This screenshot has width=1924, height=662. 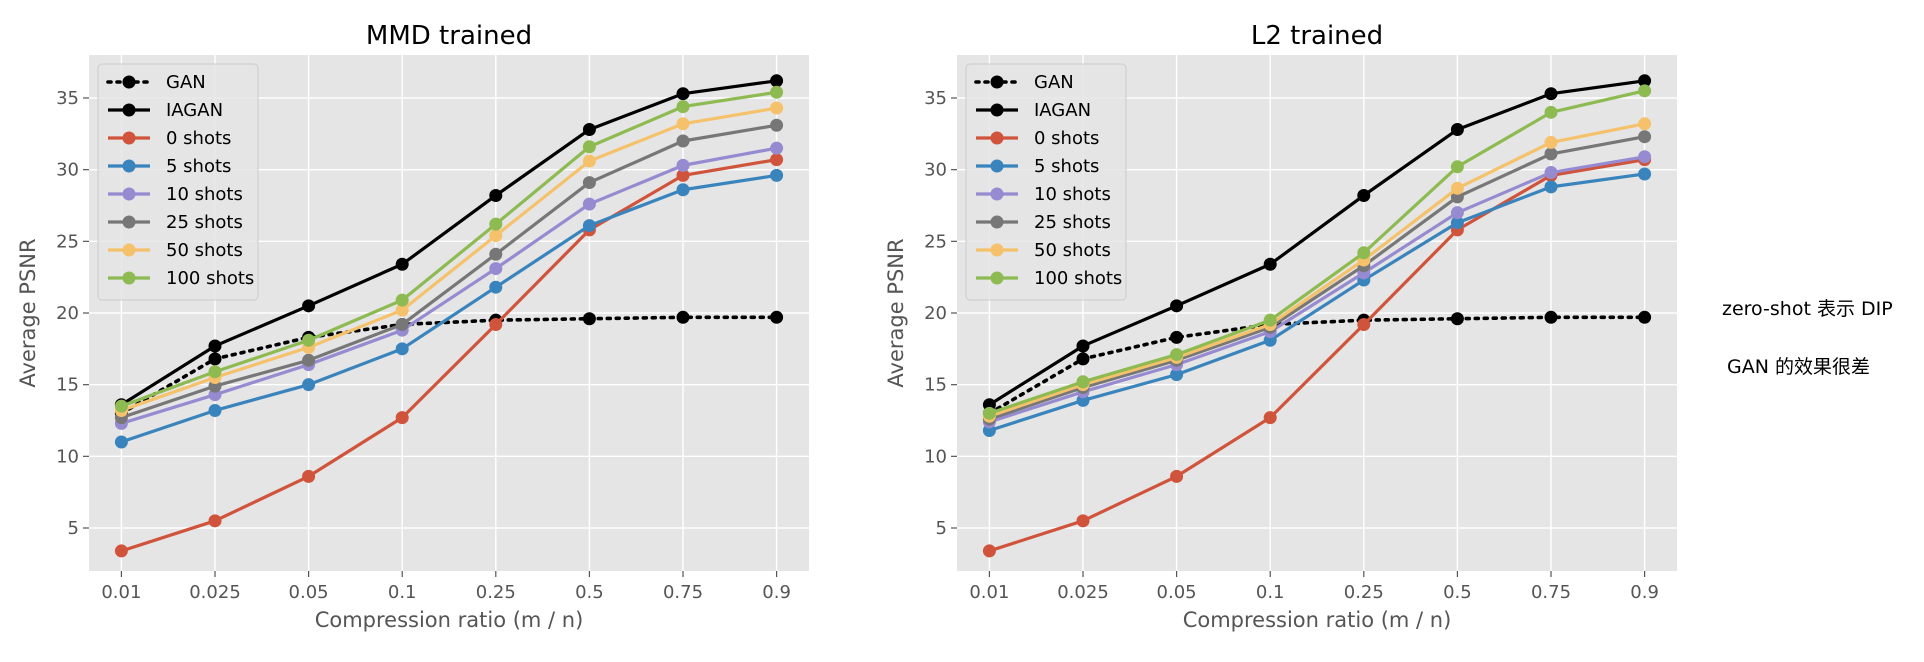 I want to click on annotation-line-1: zero-shot 表示 DIP, so click(x=1807, y=309).